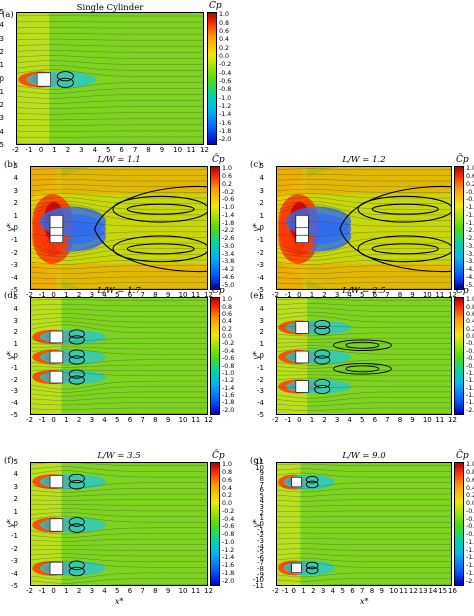 This screenshot has width=474, height=616. I want to click on x-tick-label: 1, so click(312, 420).